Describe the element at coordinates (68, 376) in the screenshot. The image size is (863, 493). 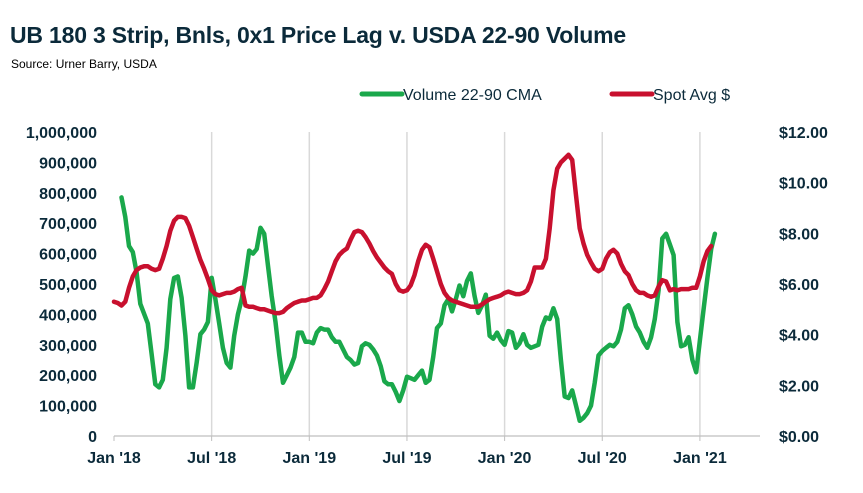
I see `y-left-tick-label: 200,000` at that location.